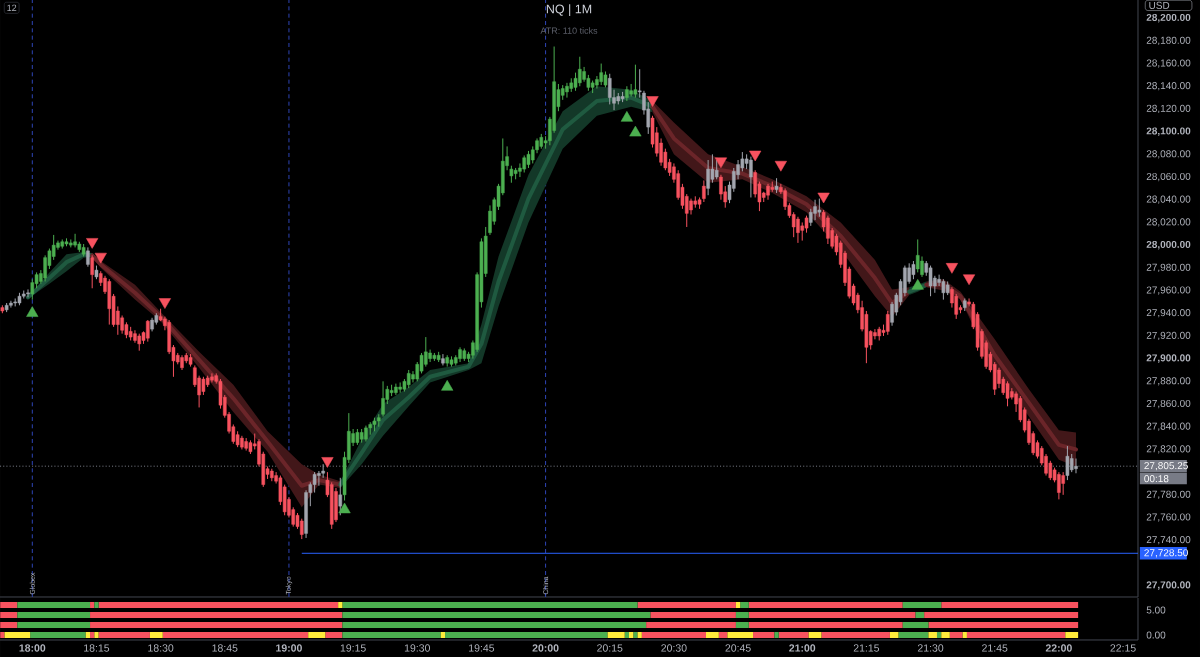 This screenshot has width=1200, height=657. What do you see at coordinates (866, 648) in the screenshot?
I see `x-tick-label: 21:15` at bounding box center [866, 648].